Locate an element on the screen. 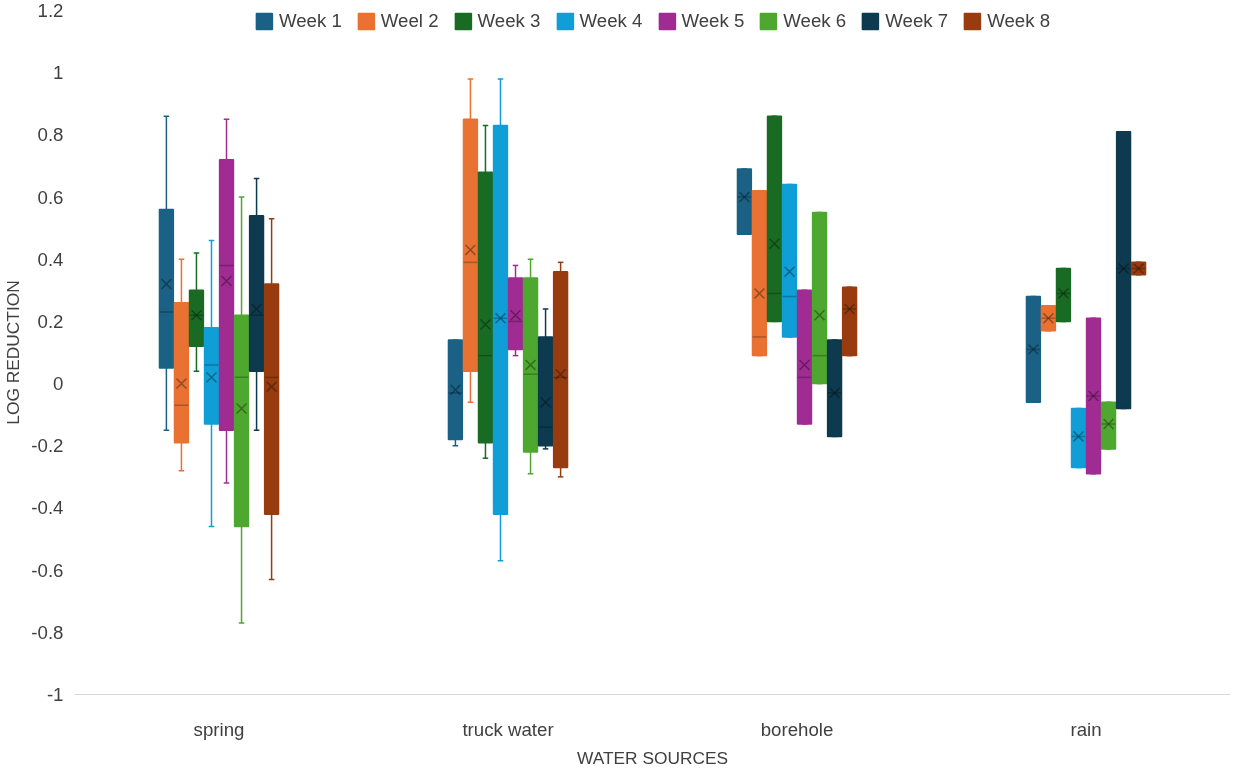 This screenshot has height=774, width=1245. y-tick-label: -0.6 is located at coordinates (47, 570).